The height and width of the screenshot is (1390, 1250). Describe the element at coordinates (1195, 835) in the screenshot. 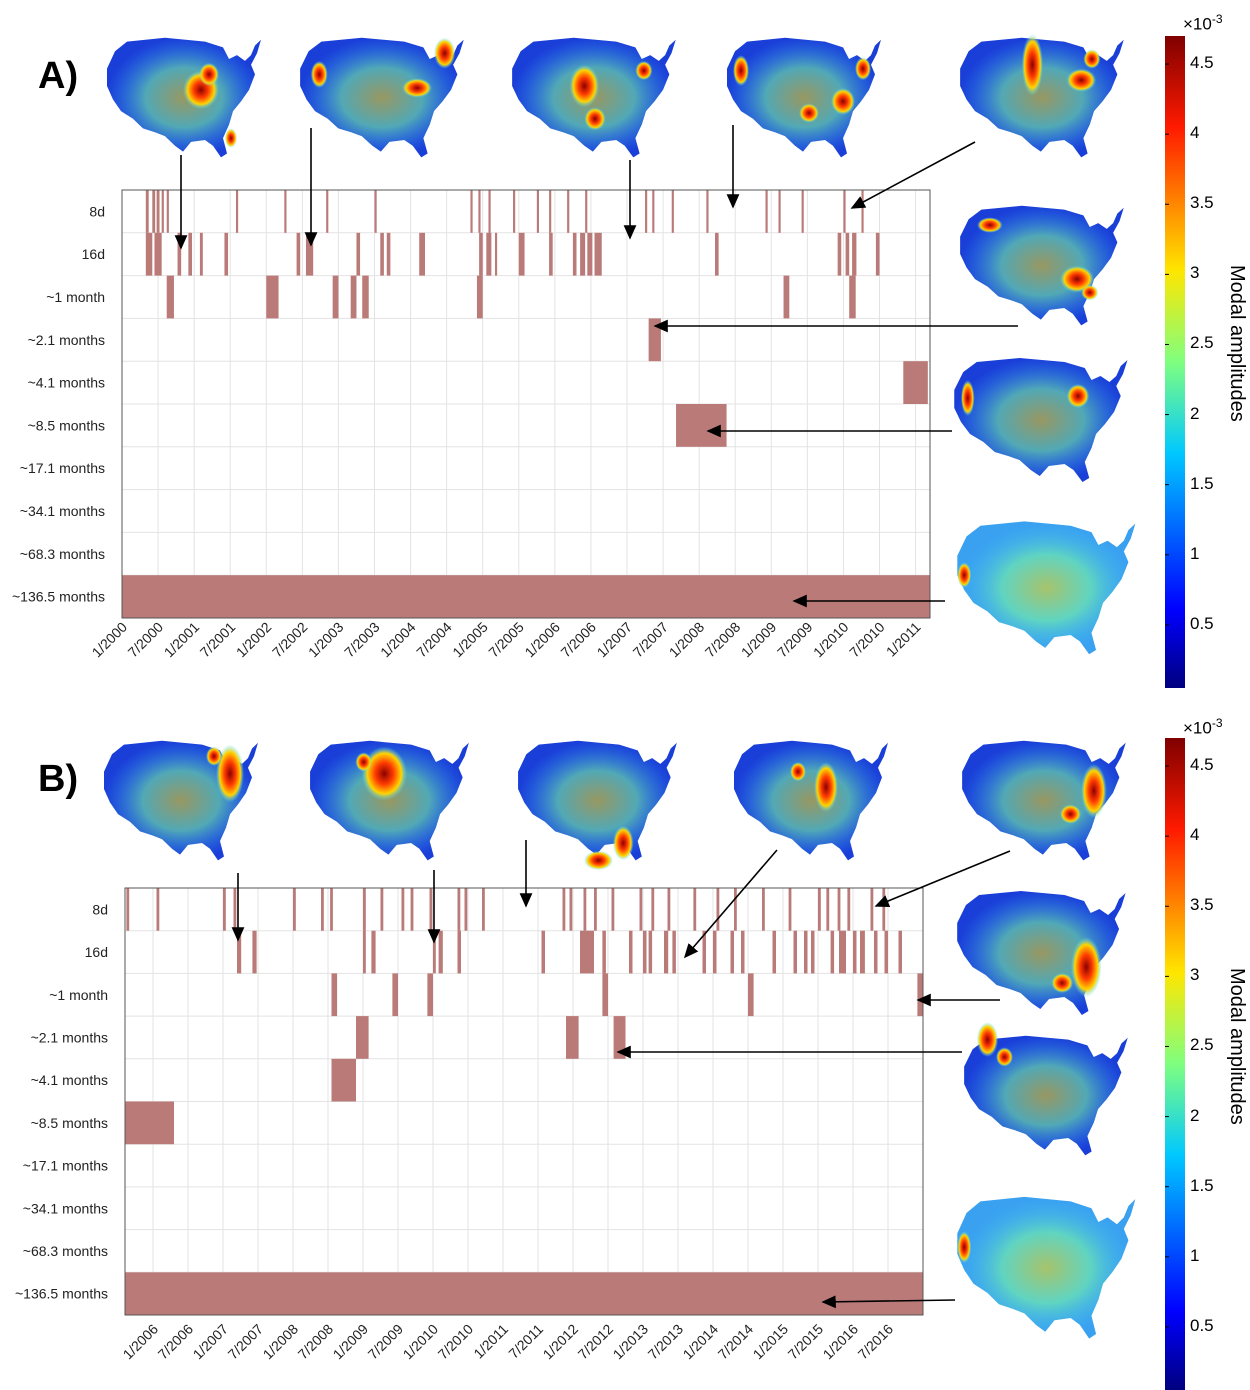

I see `colorbar-tick-label: 4` at that location.